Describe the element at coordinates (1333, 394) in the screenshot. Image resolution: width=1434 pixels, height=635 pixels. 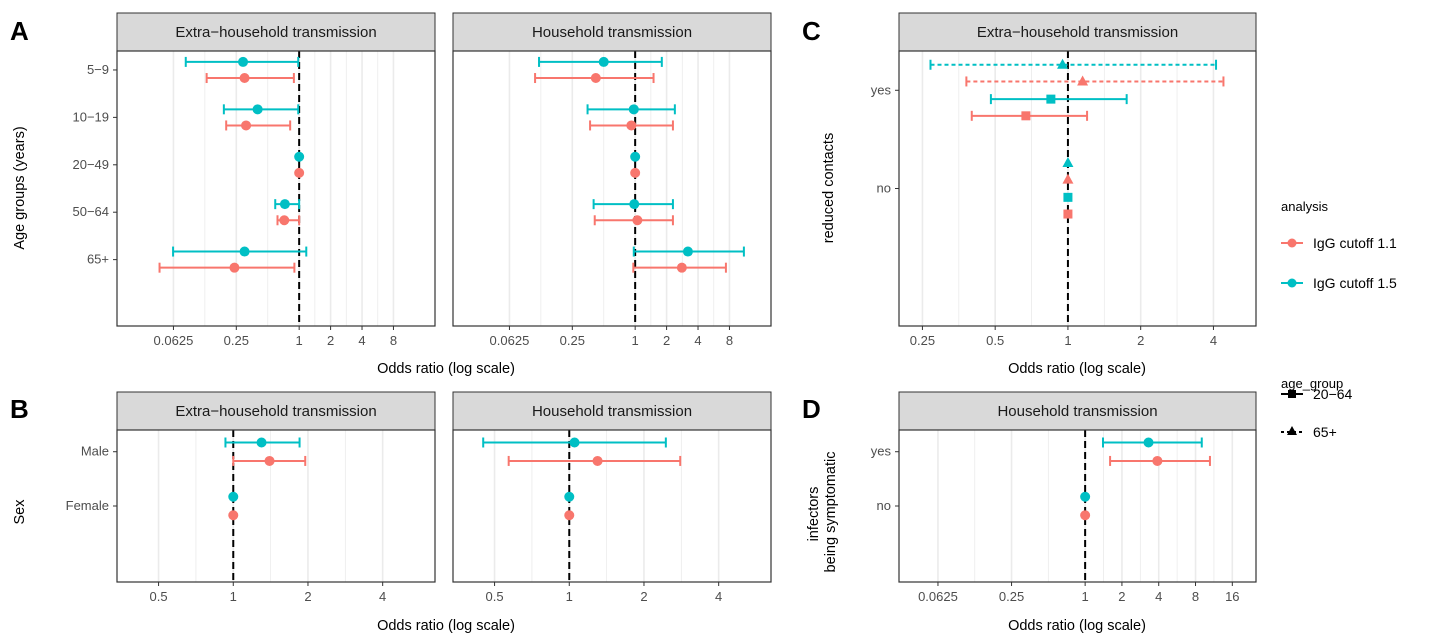
I see `legend-item-20-64: 20−64` at that location.